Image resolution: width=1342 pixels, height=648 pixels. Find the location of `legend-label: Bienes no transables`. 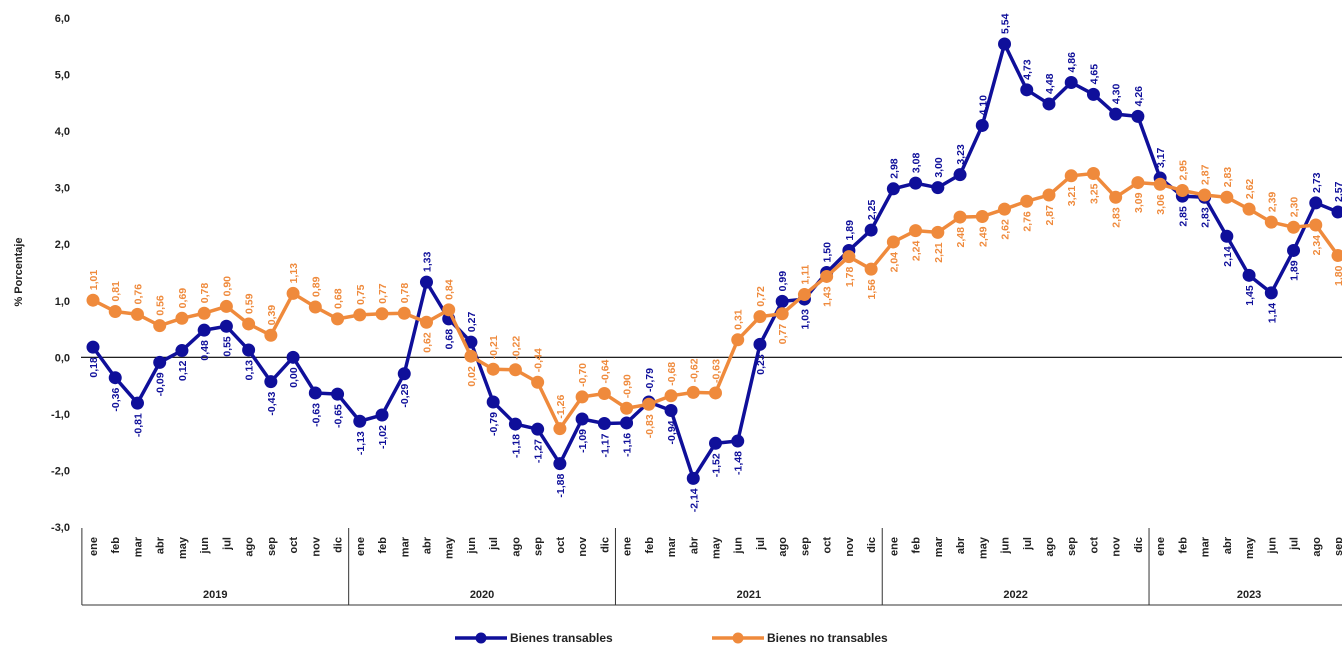

legend-label: Bienes no transables is located at coordinates (827, 638).